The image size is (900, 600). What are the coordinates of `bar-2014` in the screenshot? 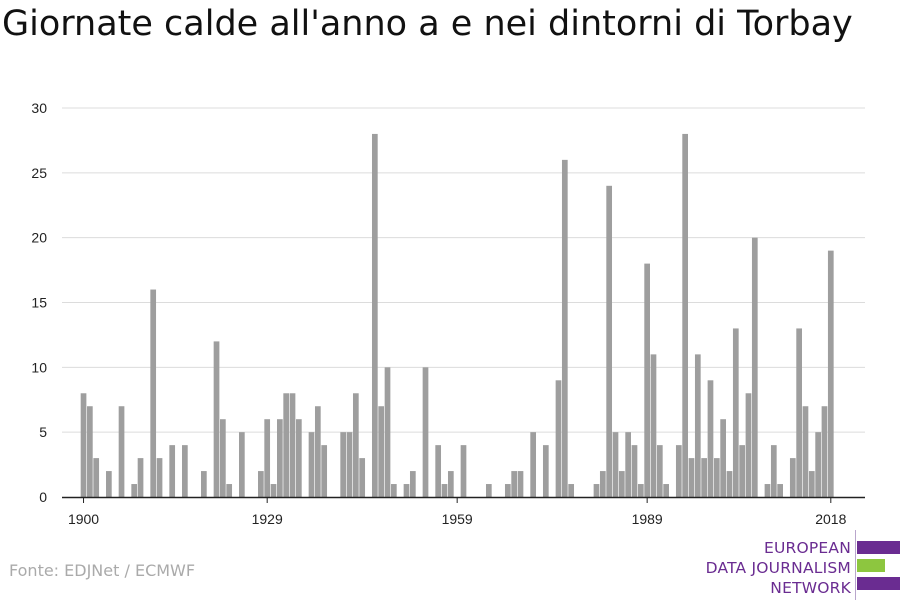 It's located at (805, 451).